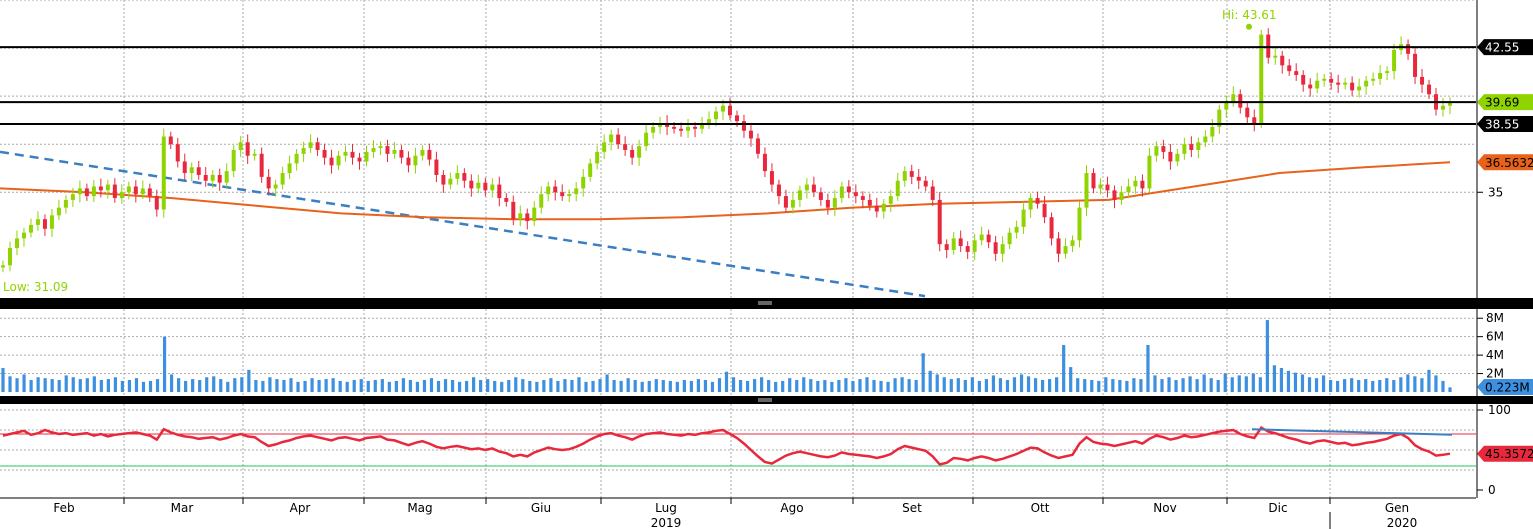  I want to click on ma-tag-shape, so click(1505, 162).